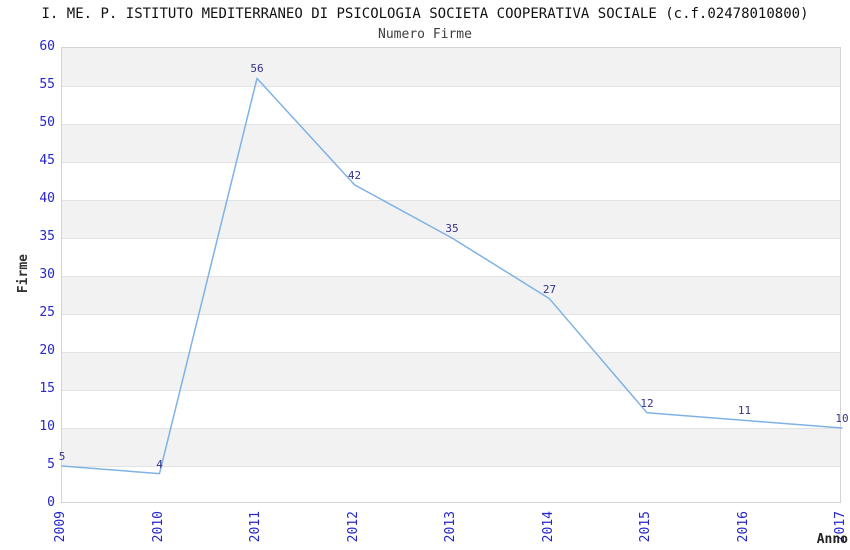  What do you see at coordinates (425, 34) in the screenshot?
I see `chart-subtitle: Numero Firme` at bounding box center [425, 34].